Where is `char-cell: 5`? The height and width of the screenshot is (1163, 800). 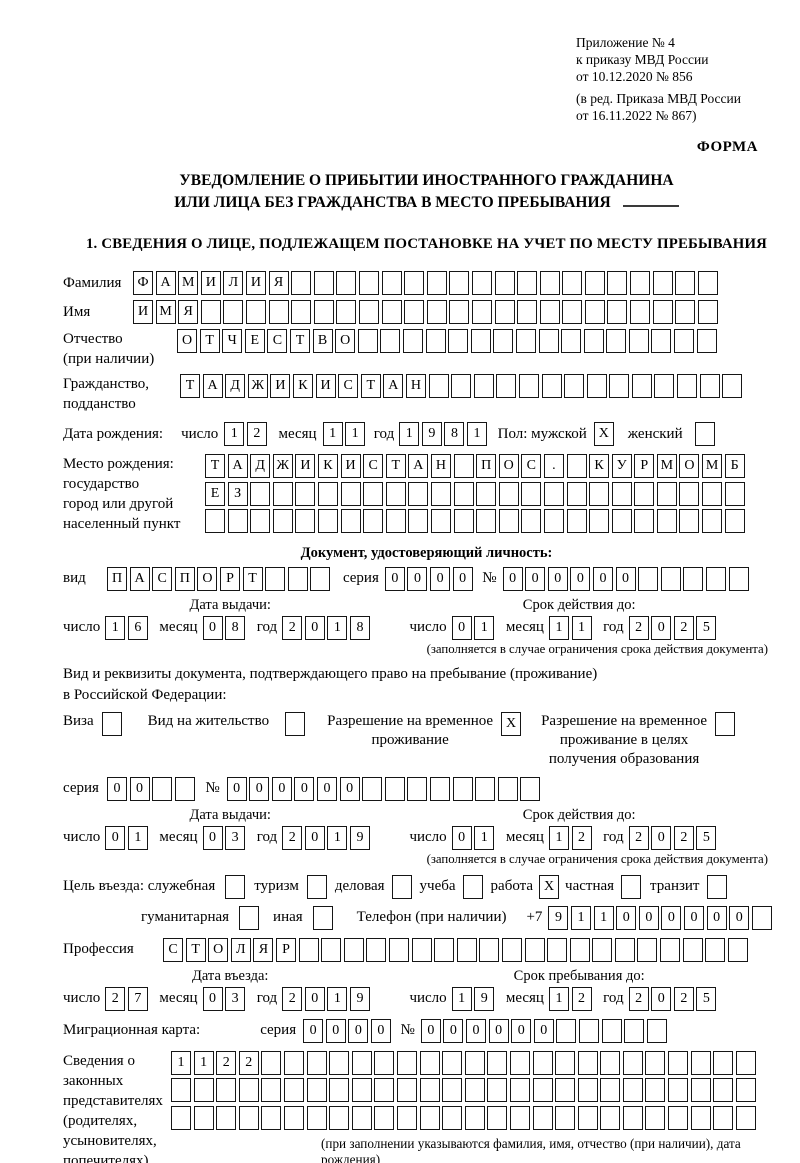 char-cell: 5 is located at coordinates (706, 627).